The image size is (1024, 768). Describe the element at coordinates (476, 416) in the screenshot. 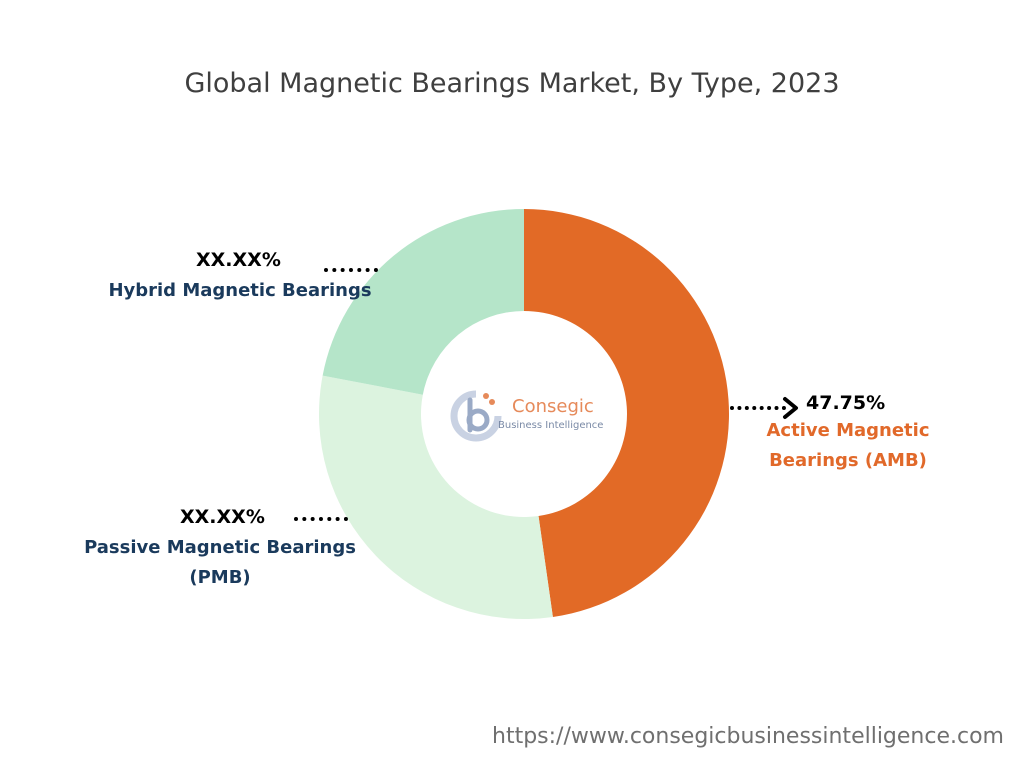

I see `consegic-logo-icon` at that location.